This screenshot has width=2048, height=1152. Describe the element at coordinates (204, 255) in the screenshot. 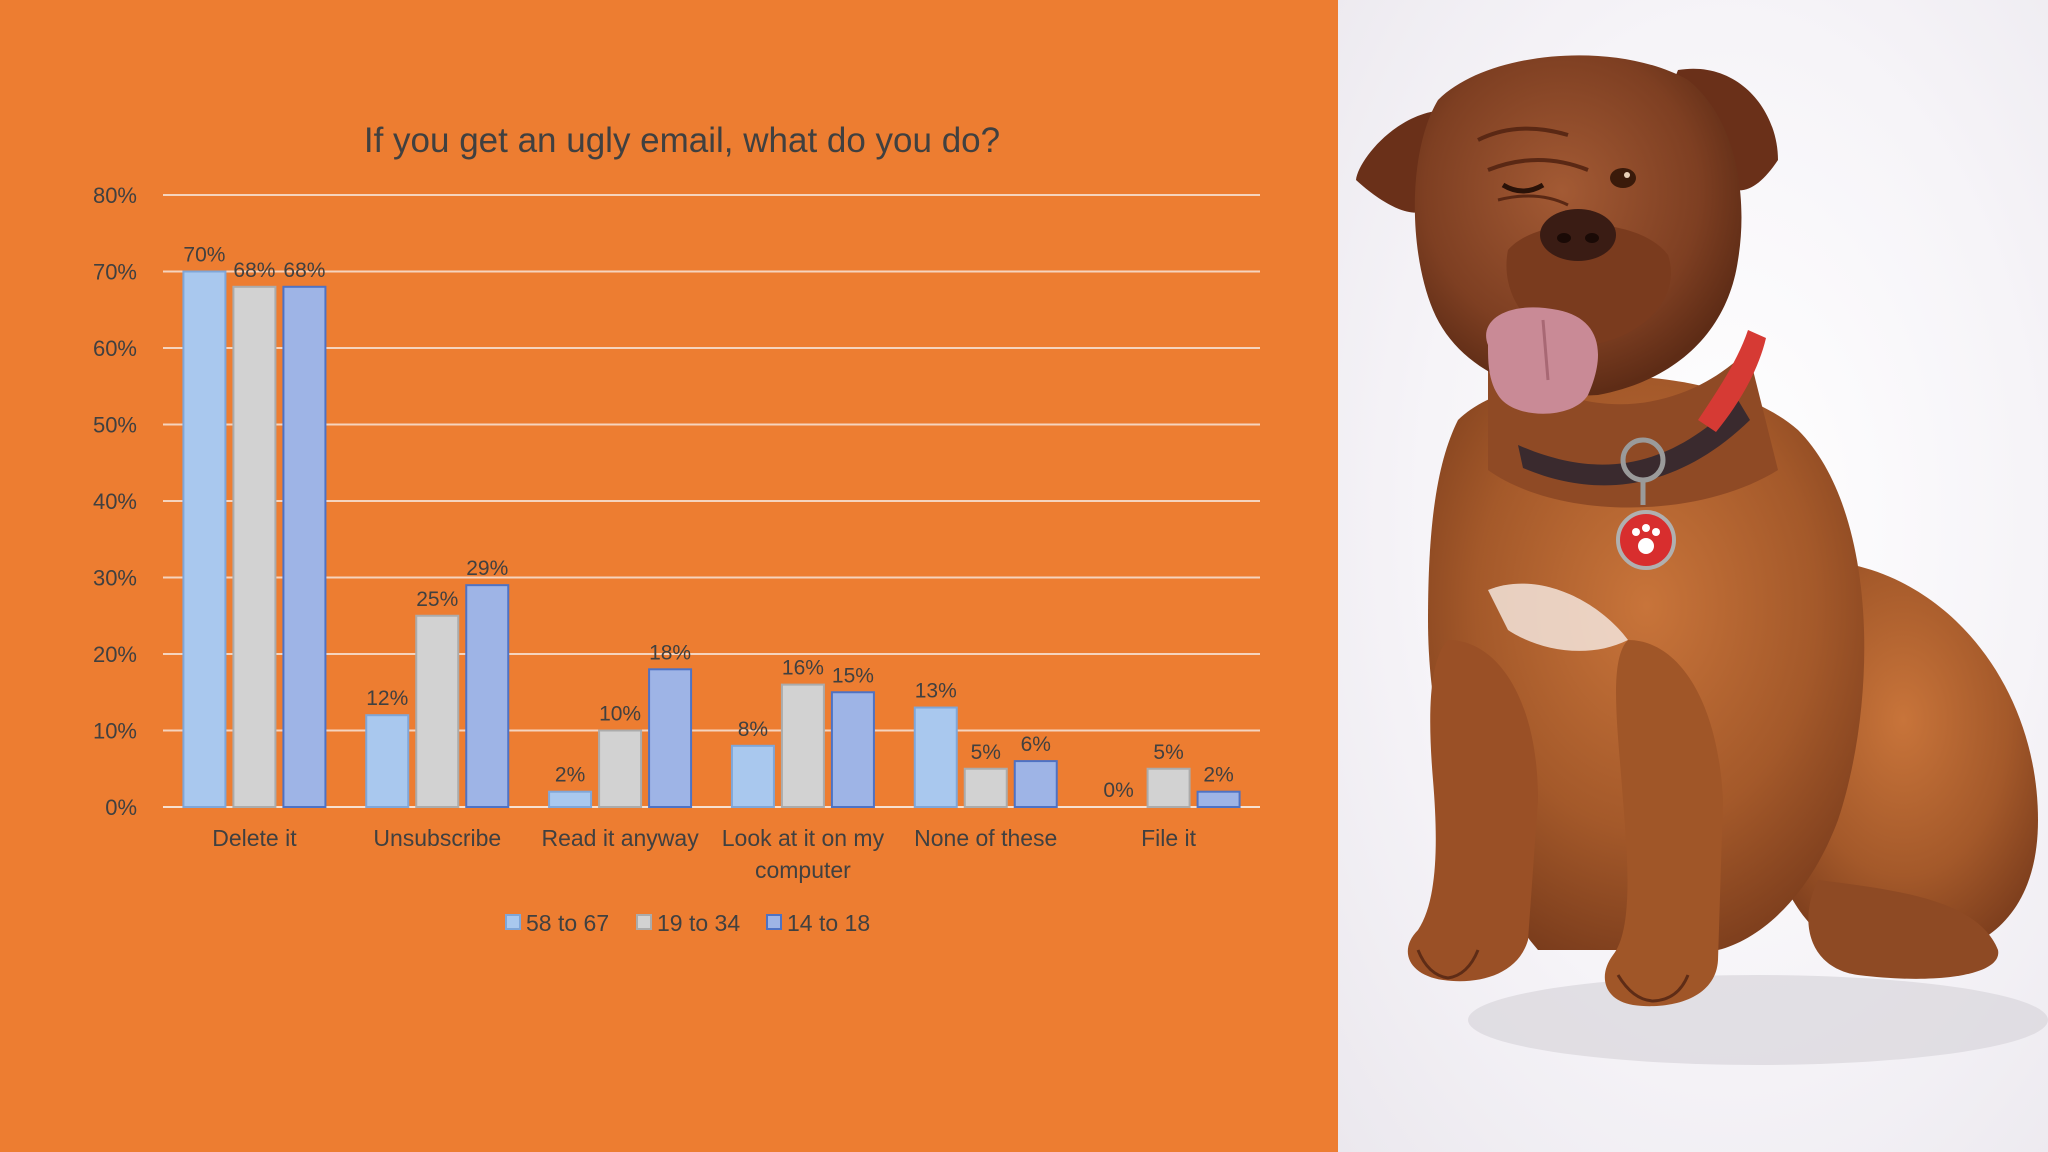

I see `data-label: 70%` at that location.